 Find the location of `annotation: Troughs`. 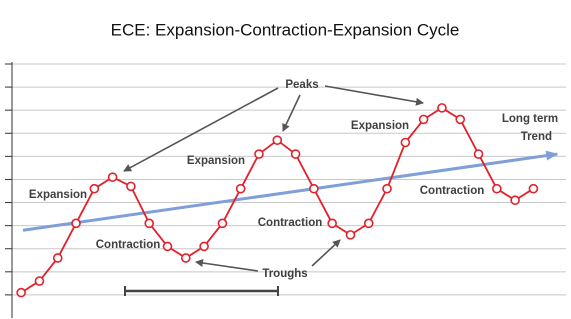

annotation: Troughs is located at coordinates (284, 274).